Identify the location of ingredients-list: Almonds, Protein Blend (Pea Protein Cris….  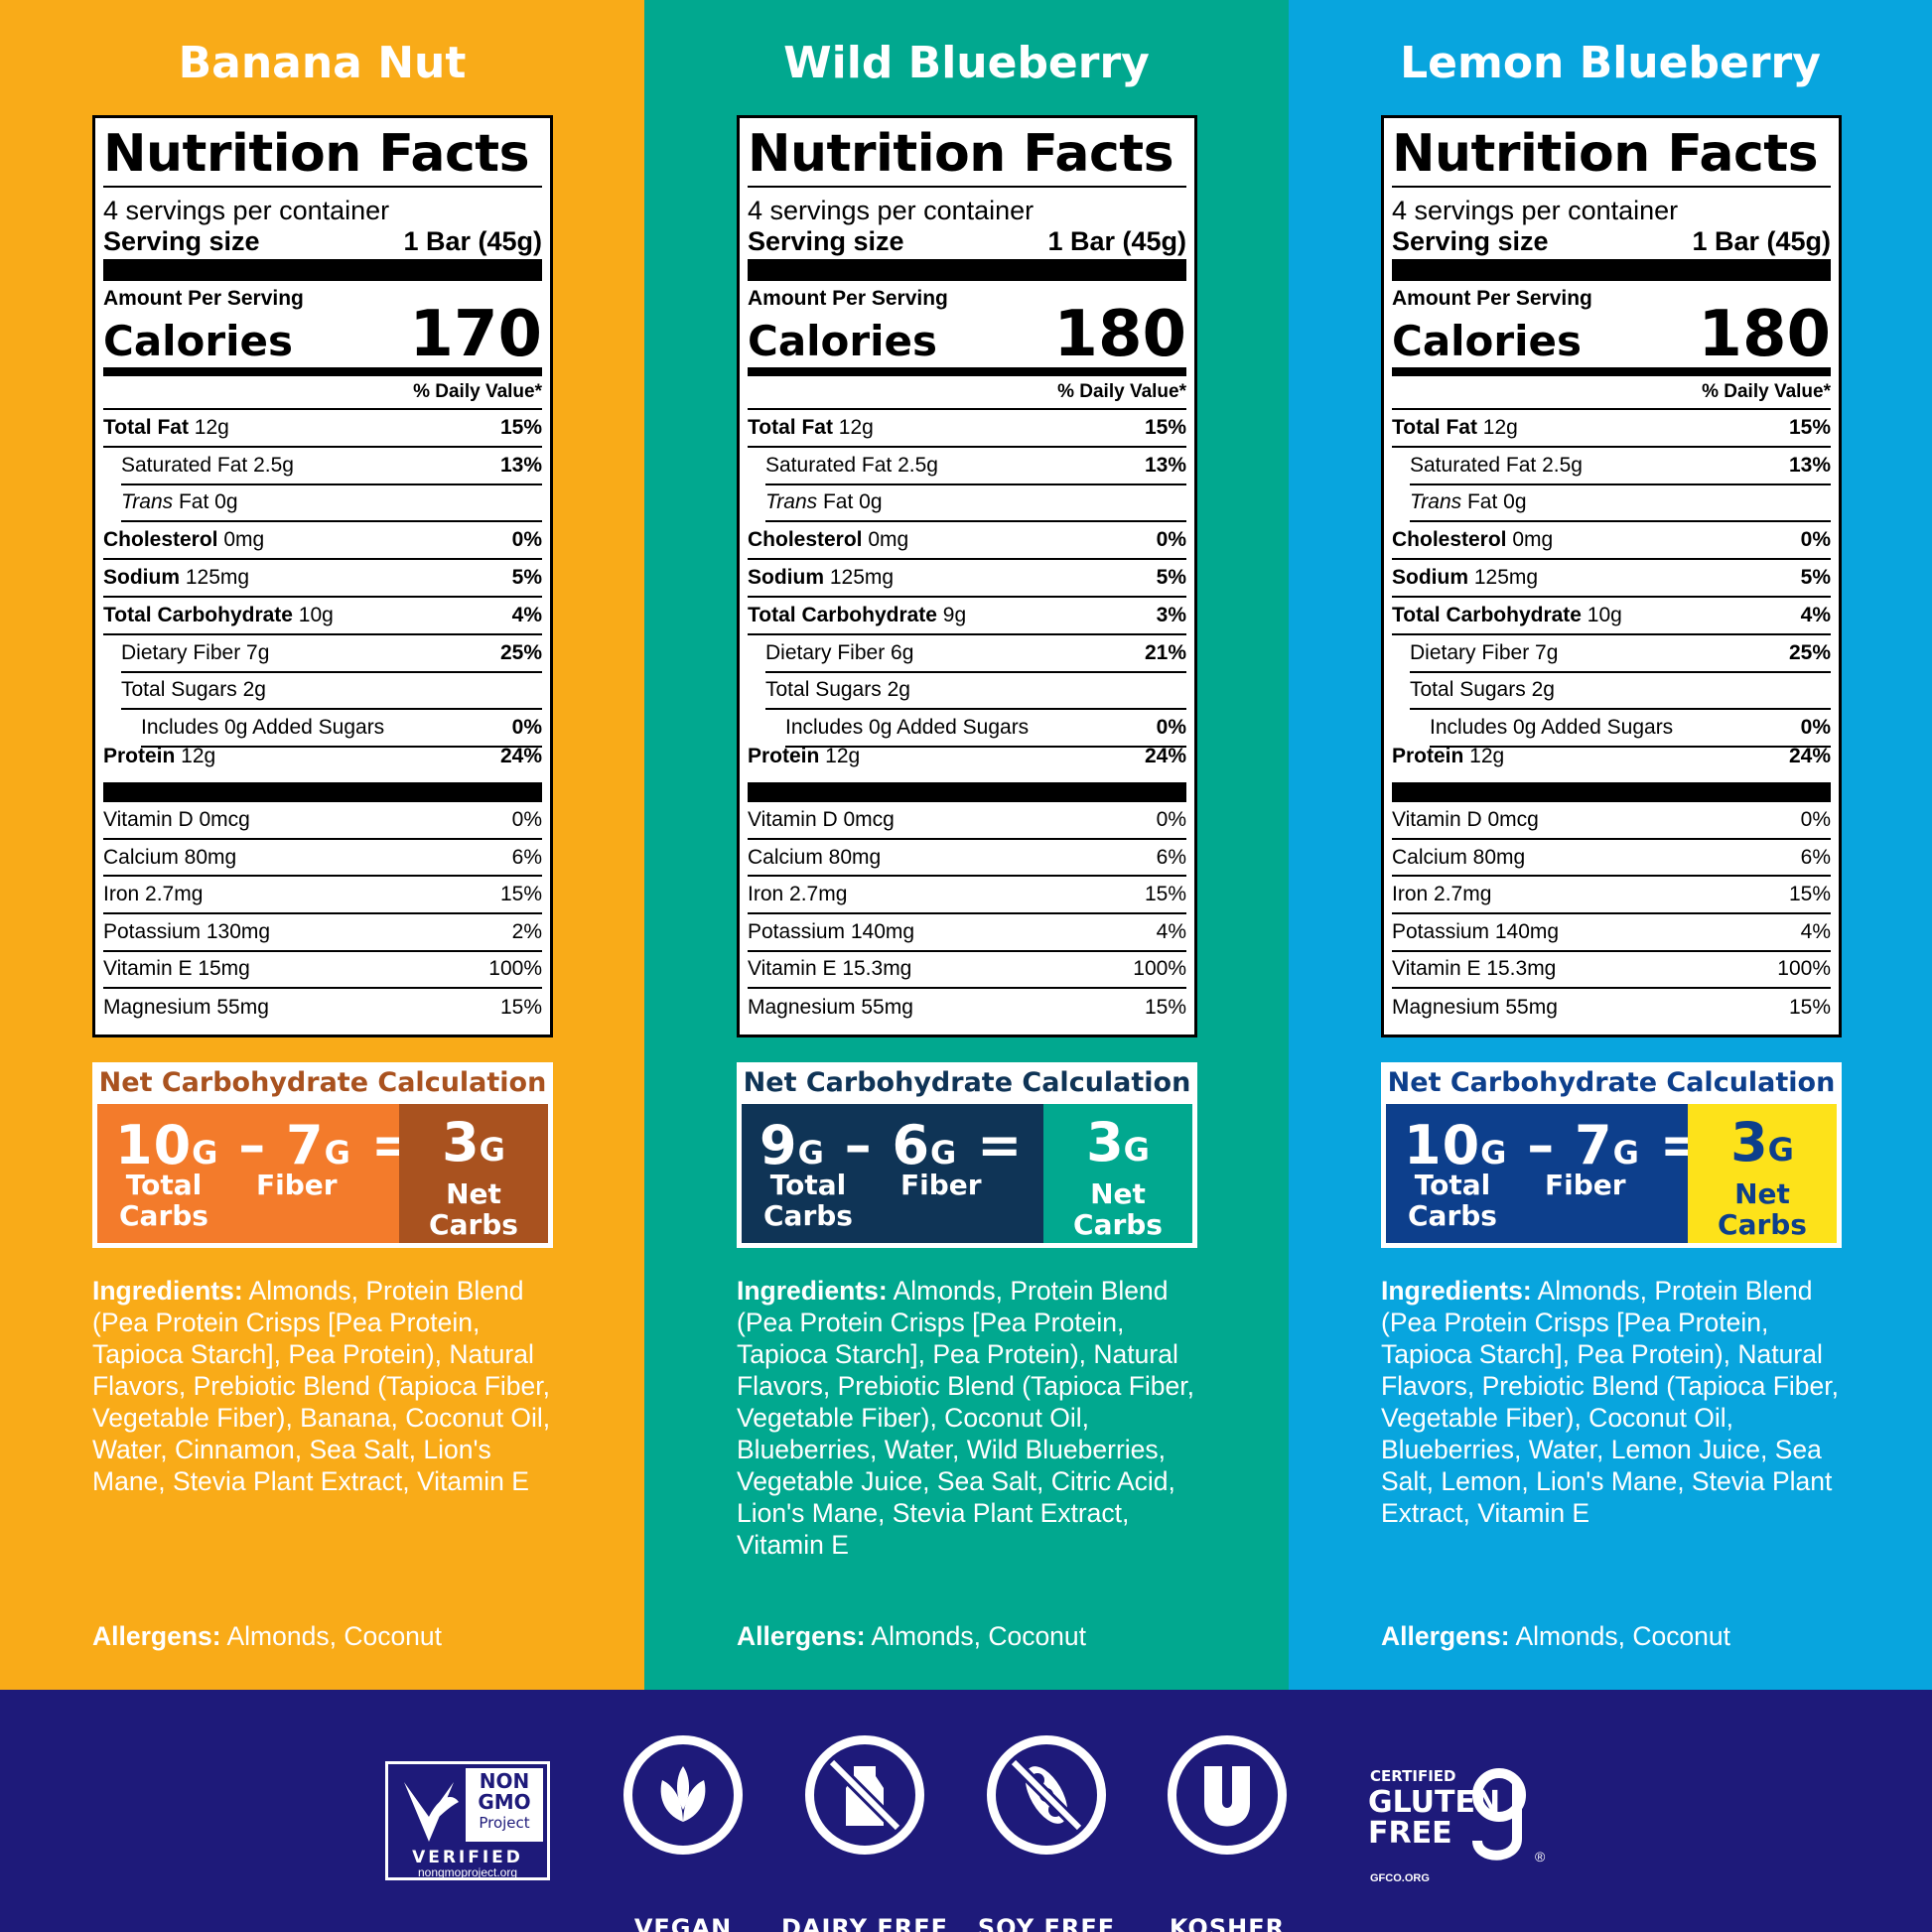
(322, 1386).